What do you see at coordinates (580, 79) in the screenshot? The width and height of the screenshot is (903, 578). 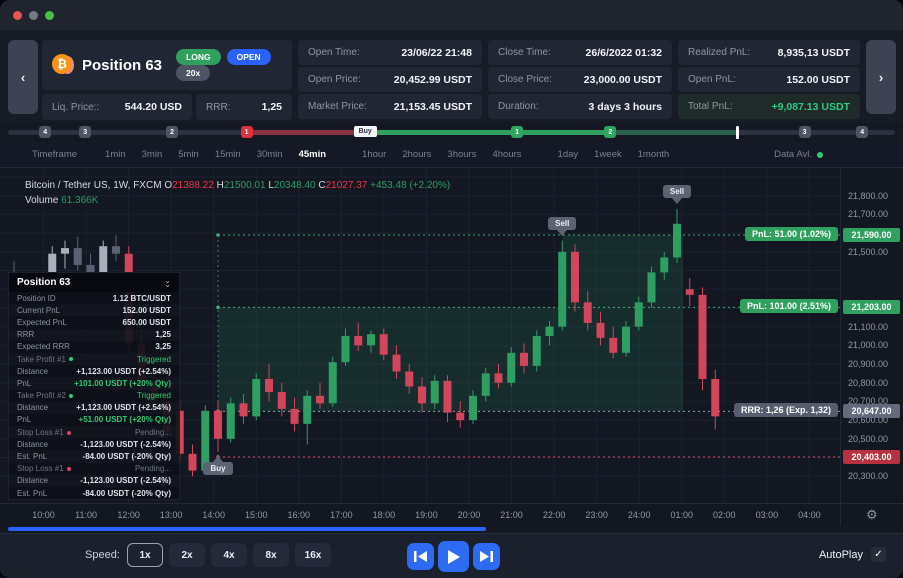 I see `stat-cell: Close Price: 23,000.00 USDT` at bounding box center [580, 79].